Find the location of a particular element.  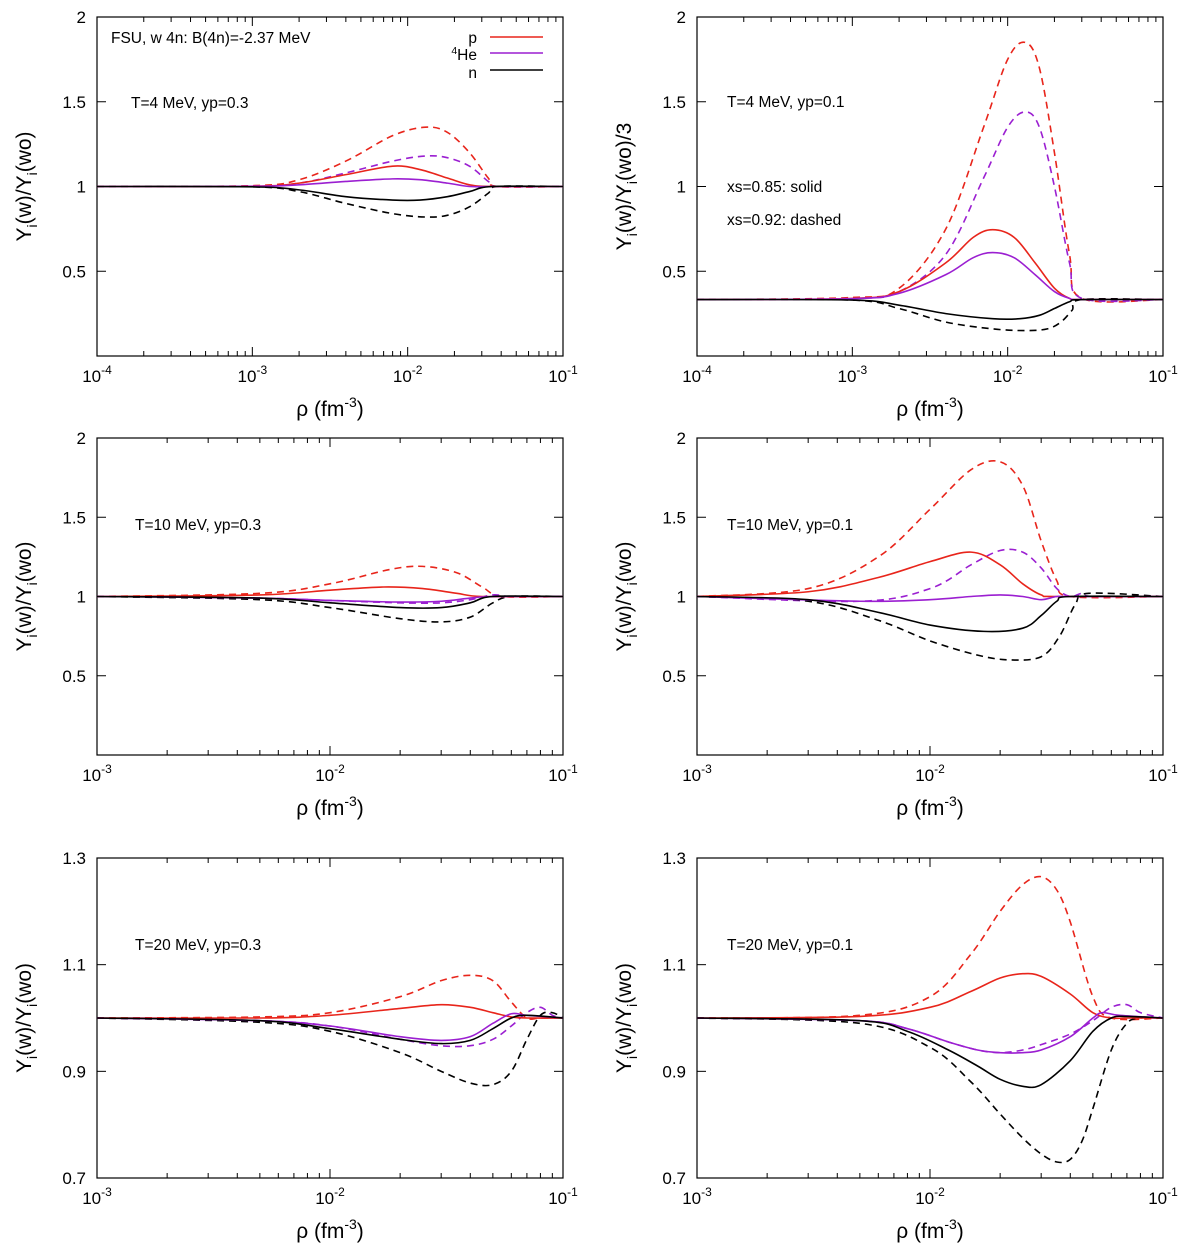

panel-annotation: T=4 MeV, yp=0.1 is located at coordinates (785, 102).